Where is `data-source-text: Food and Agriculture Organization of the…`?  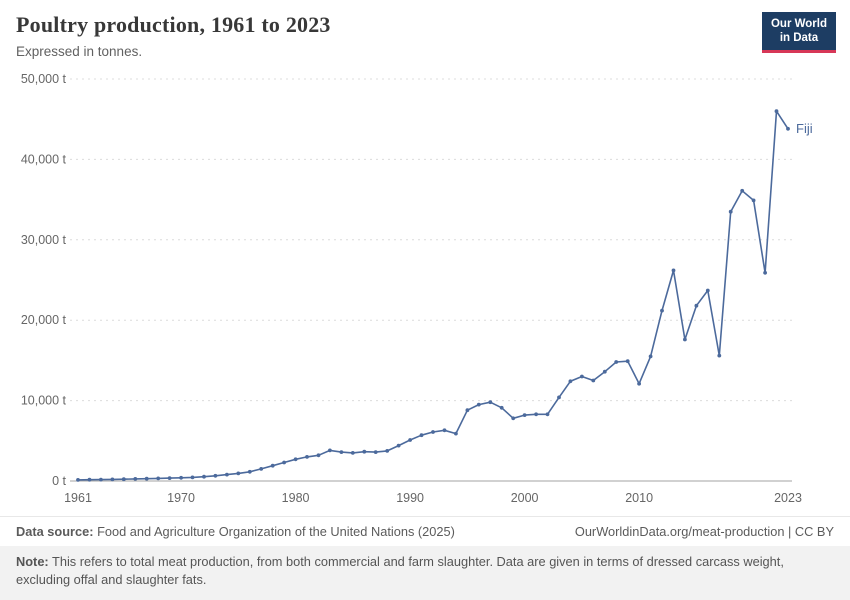 data-source-text: Food and Agriculture Organization of the… is located at coordinates (274, 531).